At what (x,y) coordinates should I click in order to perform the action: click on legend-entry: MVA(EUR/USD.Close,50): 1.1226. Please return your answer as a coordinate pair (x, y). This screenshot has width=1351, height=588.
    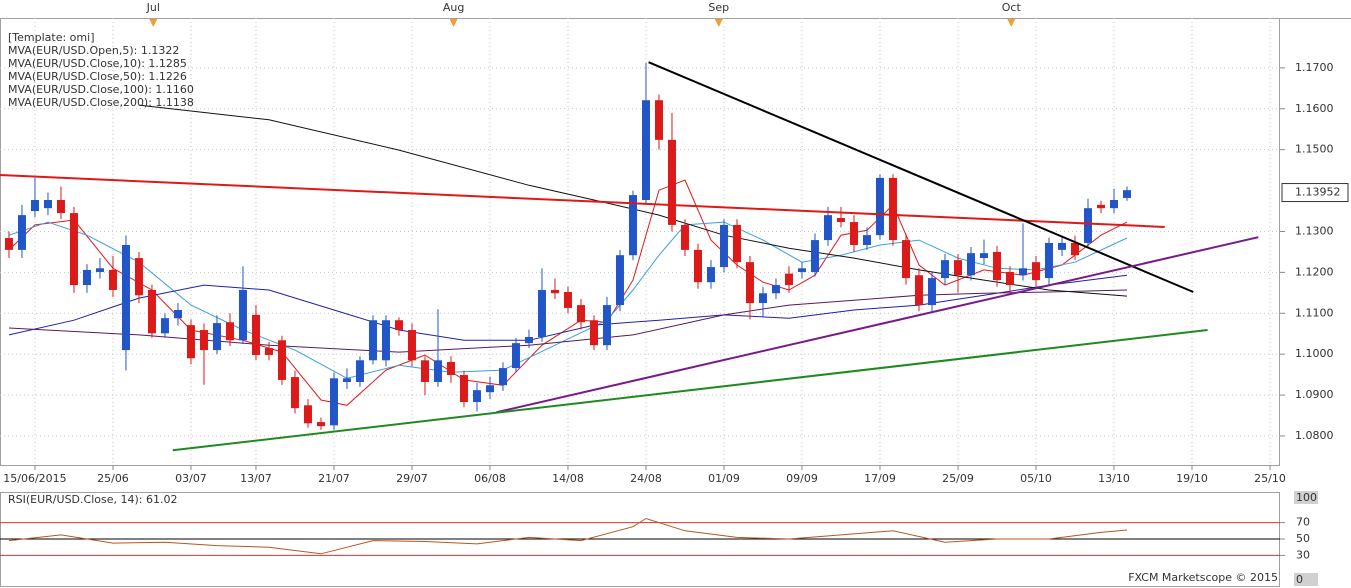
    Looking at the image, I should click on (97, 76).